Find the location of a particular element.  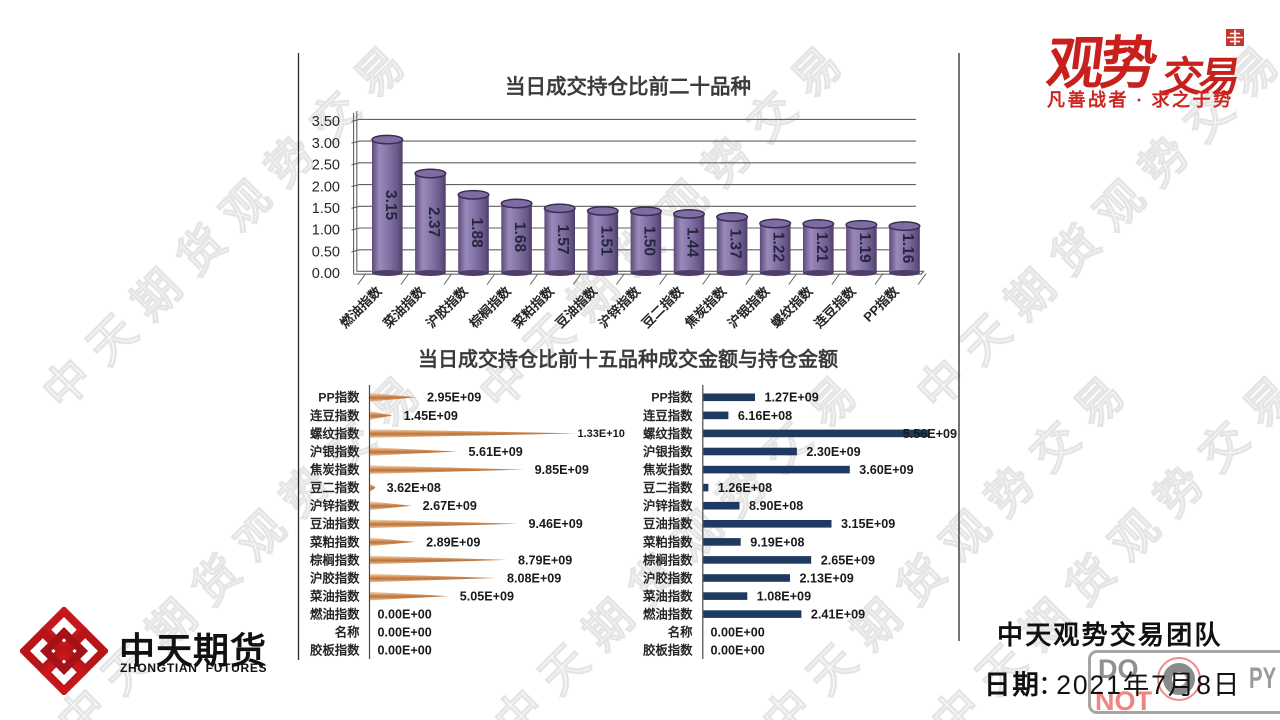

svg-text: 当日成交持仓比前二十品种 is located at coordinates (628, 87).